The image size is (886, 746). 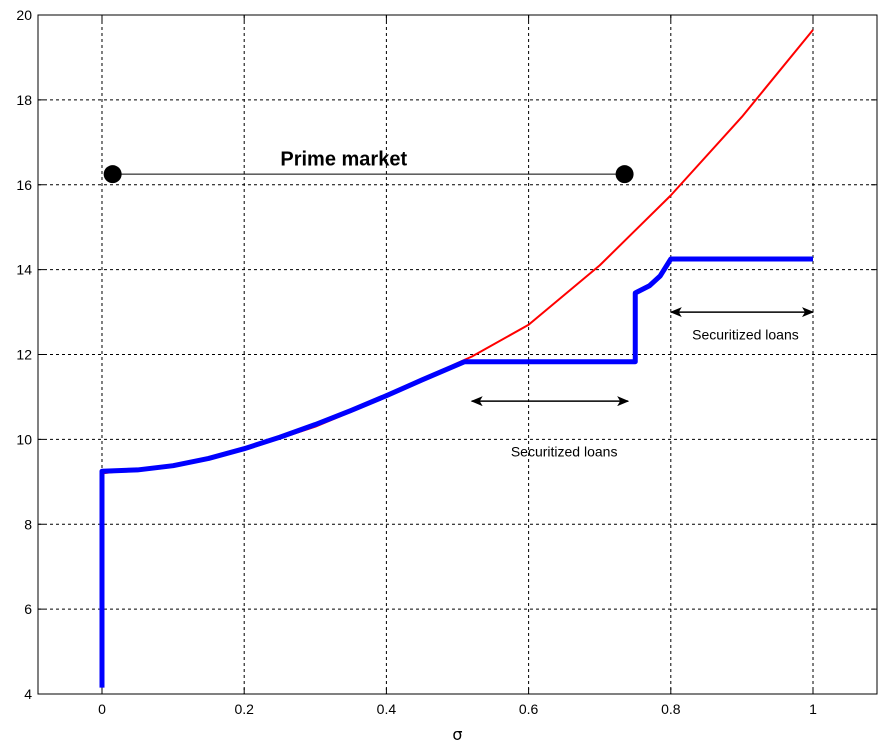 I want to click on y-tick-label: 6, so click(x=28, y=609).